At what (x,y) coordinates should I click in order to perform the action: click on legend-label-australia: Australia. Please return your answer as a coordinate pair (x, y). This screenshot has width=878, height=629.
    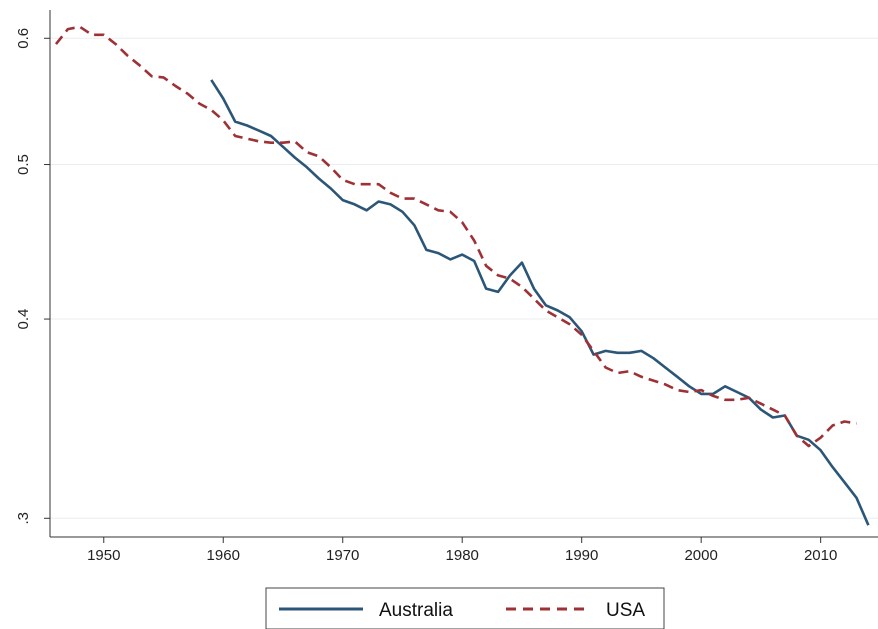
    Looking at the image, I should click on (416, 610).